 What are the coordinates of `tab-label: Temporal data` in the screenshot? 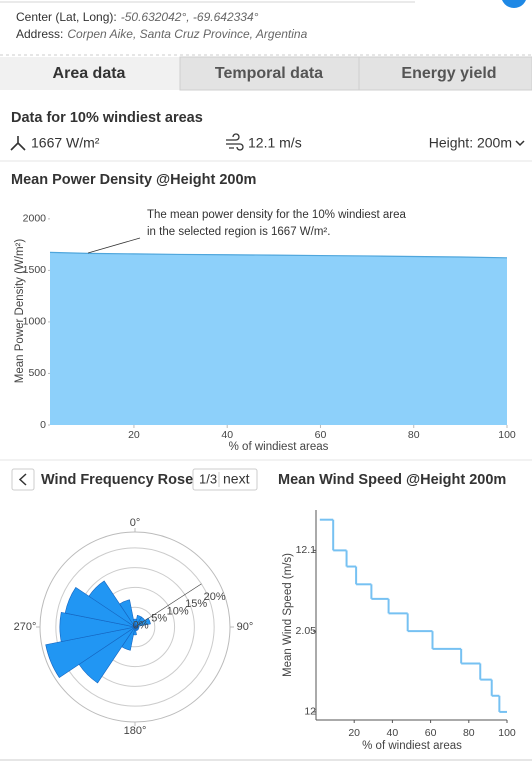 It's located at (269, 73).